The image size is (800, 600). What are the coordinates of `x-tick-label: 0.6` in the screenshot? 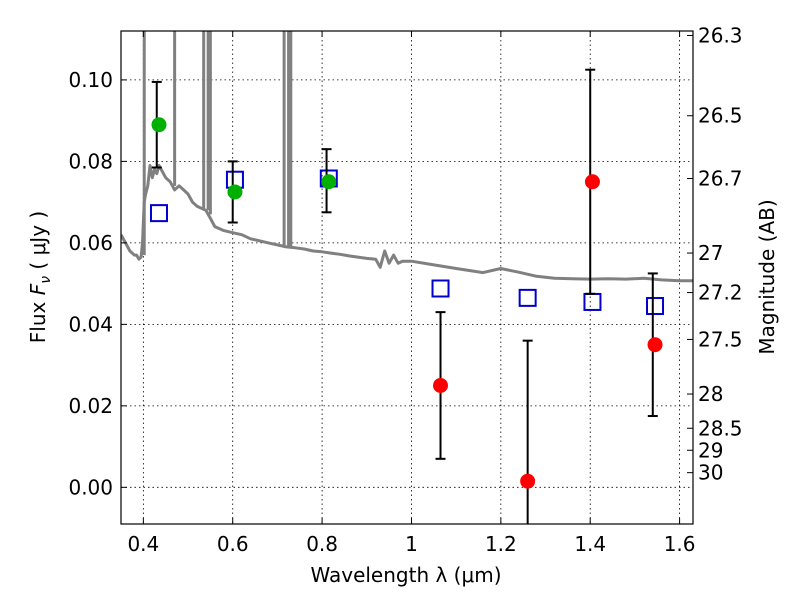 It's located at (233, 544).